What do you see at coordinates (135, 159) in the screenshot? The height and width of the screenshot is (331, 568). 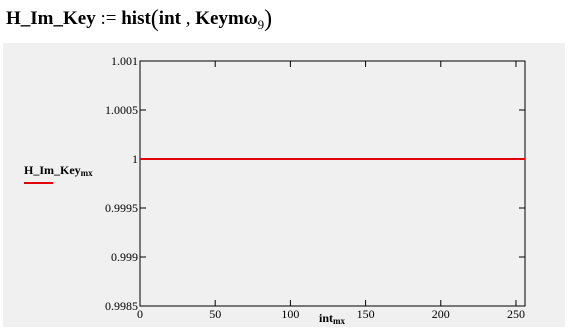 I see `y-tick-label: 1` at bounding box center [135, 159].